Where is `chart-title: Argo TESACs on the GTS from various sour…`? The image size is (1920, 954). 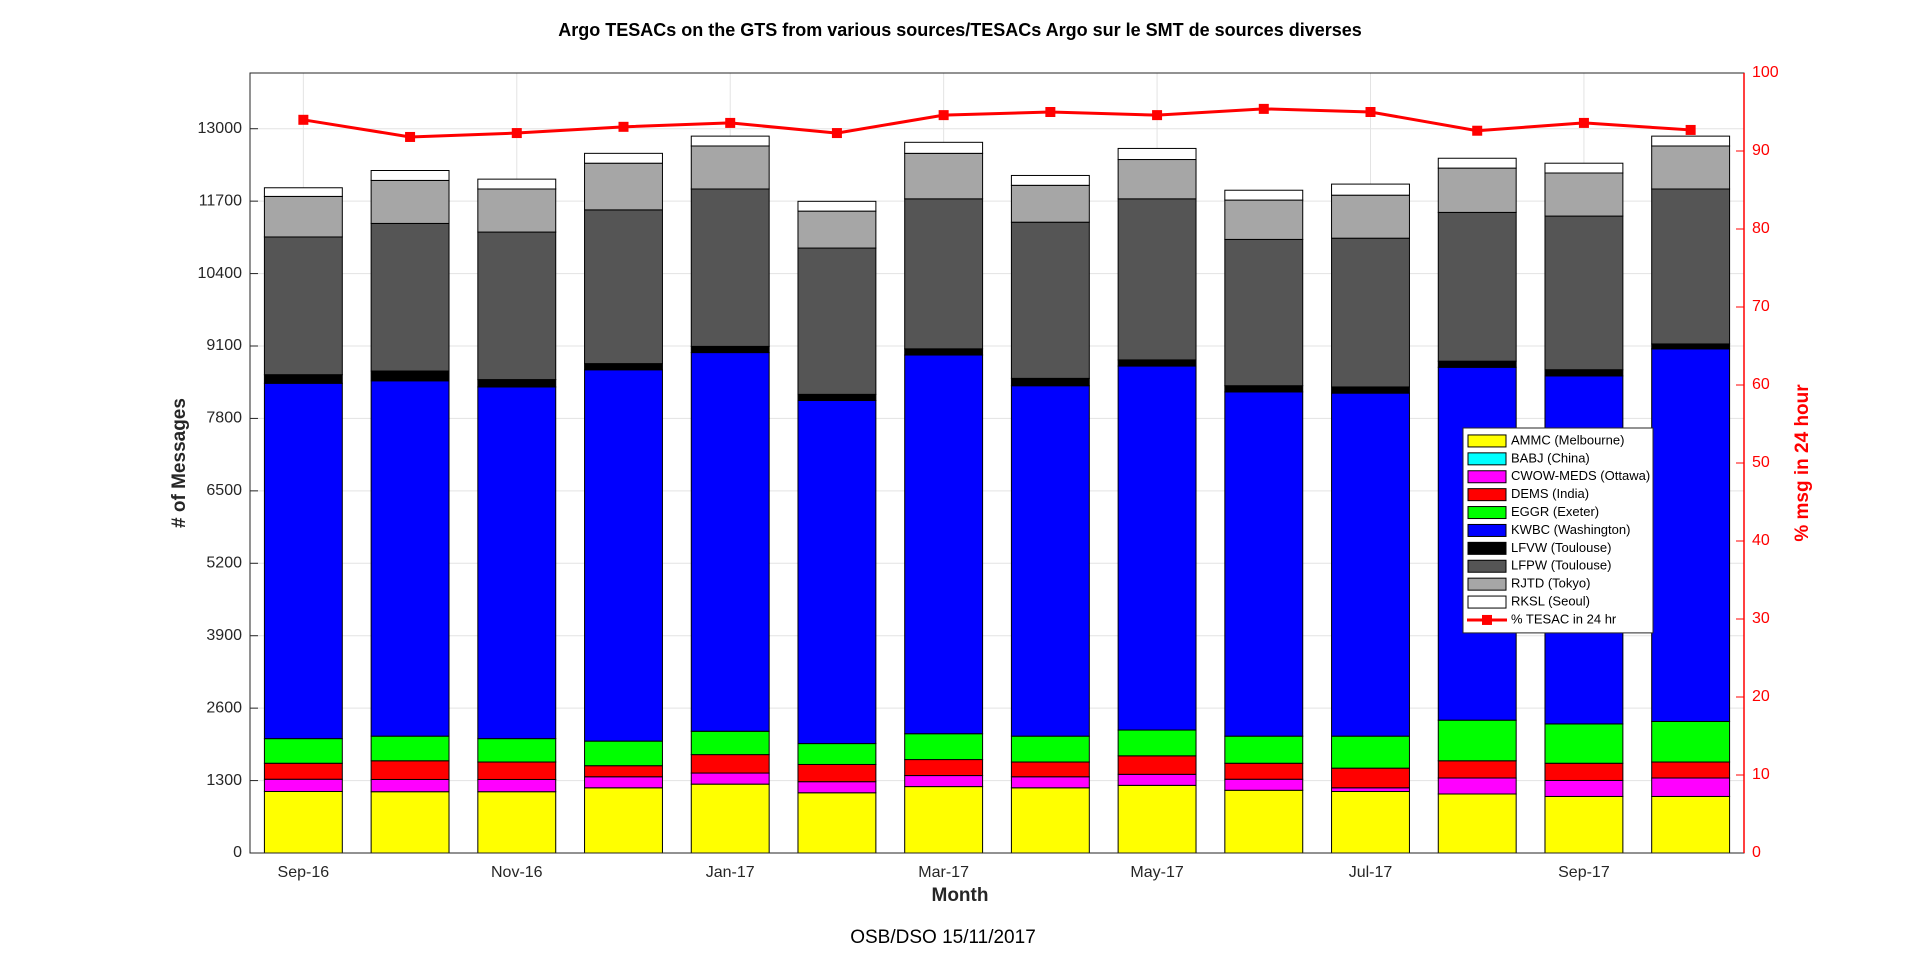 chart-title: Argo TESACs on the GTS from various sour… is located at coordinates (960, 30).